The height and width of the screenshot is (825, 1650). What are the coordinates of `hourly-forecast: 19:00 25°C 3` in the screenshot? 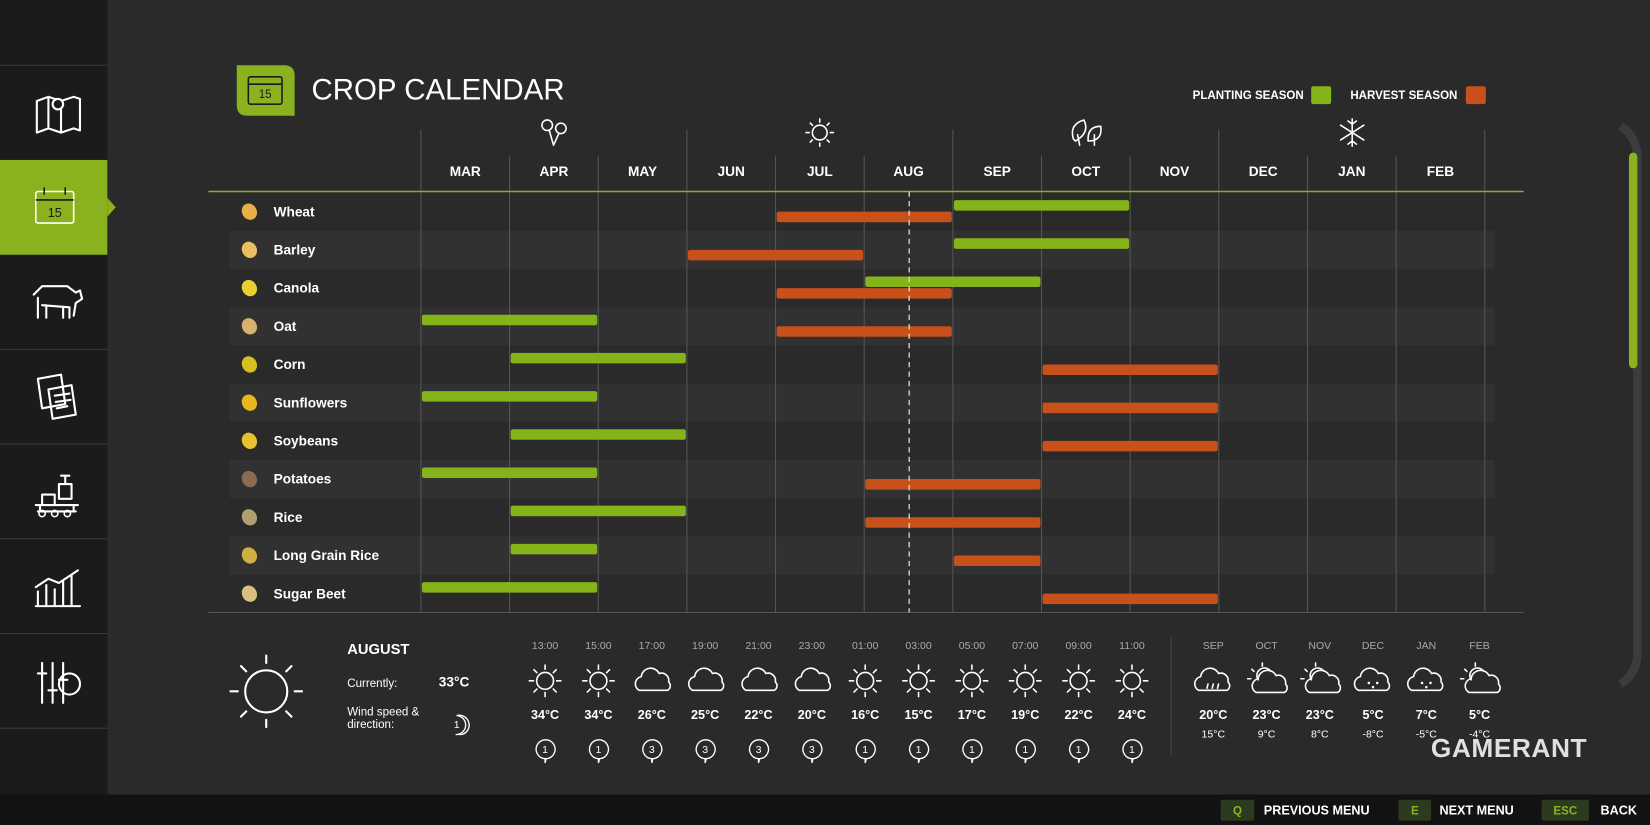 It's located at (706, 702).